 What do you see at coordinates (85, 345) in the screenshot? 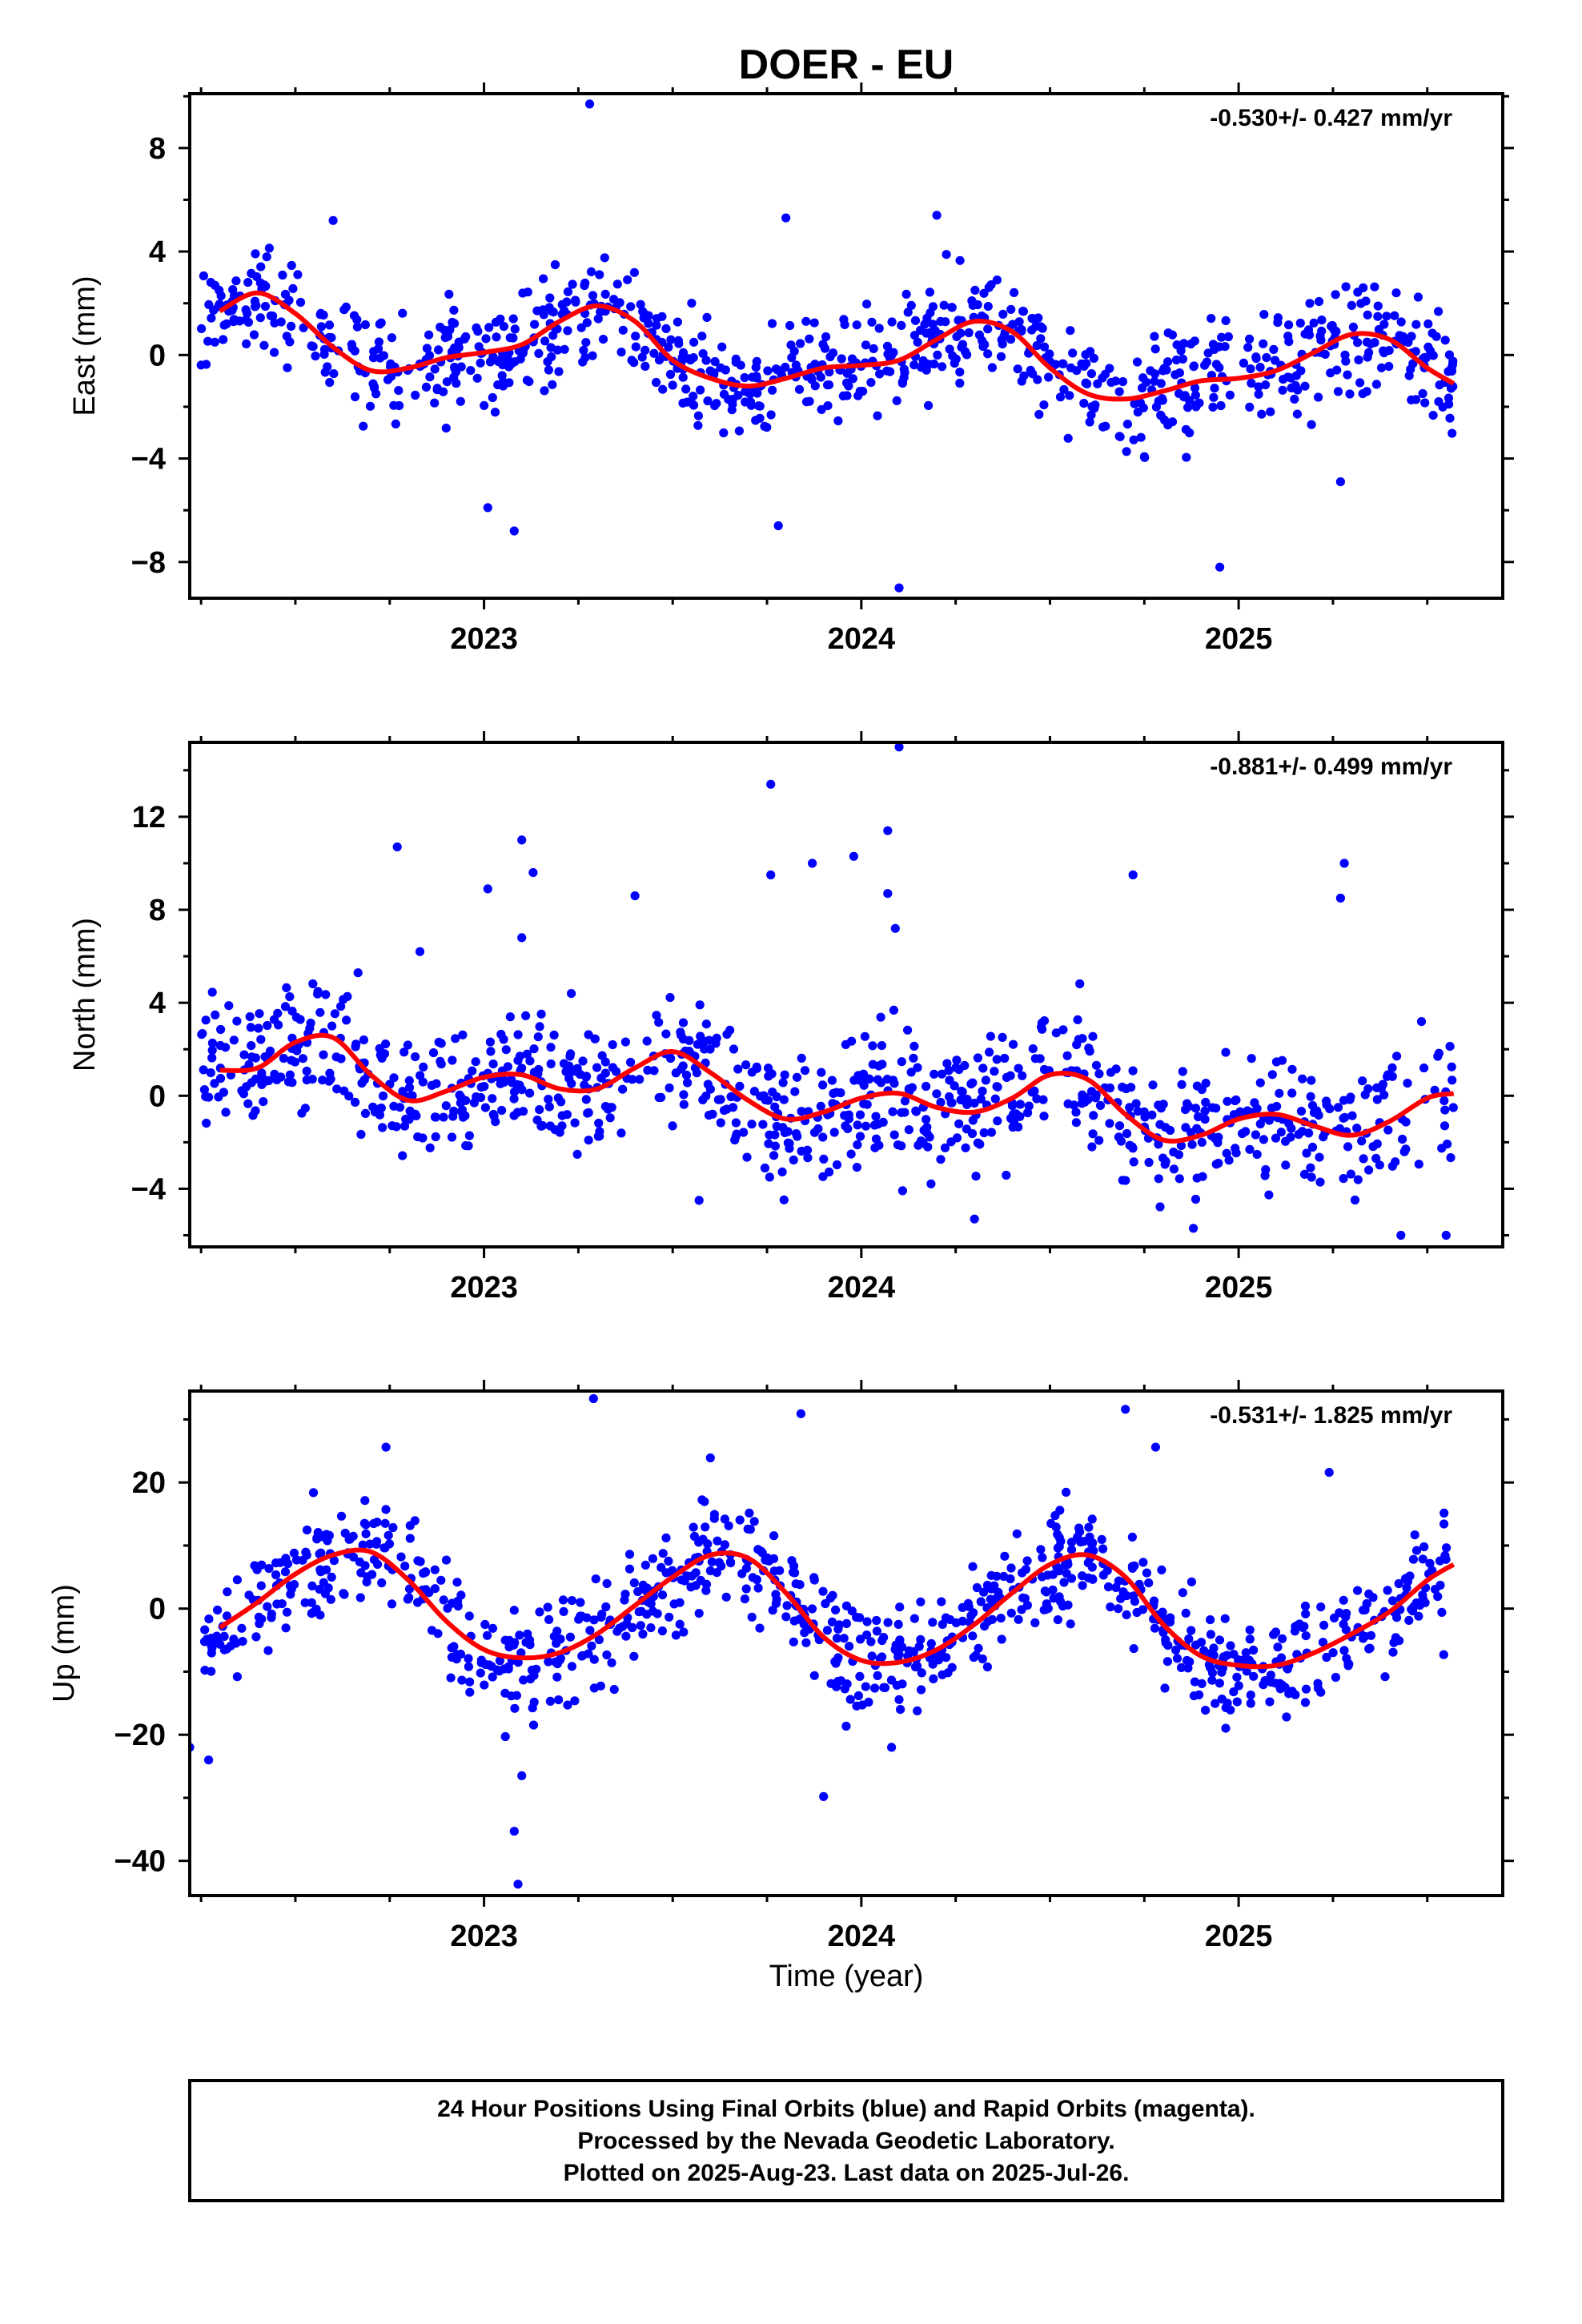
I see `y-axis-label: East (mm)` at bounding box center [85, 345].